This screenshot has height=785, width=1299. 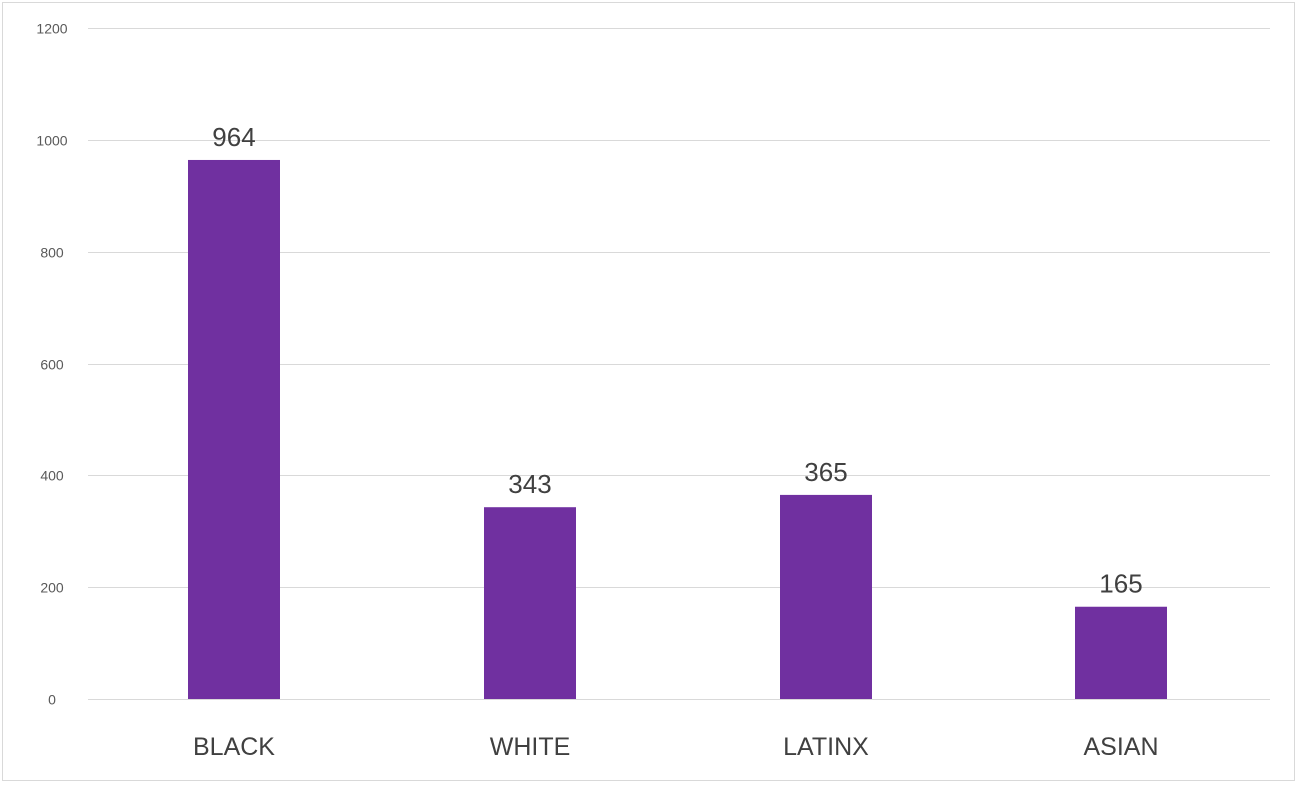 I want to click on category-label: LATINX, so click(x=826, y=747).